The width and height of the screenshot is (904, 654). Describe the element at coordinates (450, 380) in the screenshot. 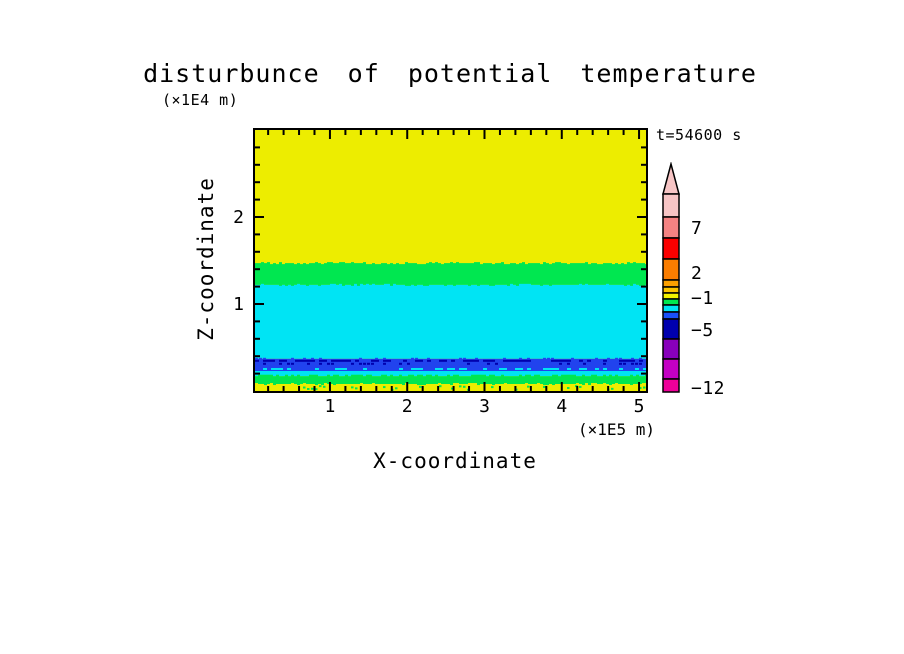

I see `band-green-thin-layer` at that location.